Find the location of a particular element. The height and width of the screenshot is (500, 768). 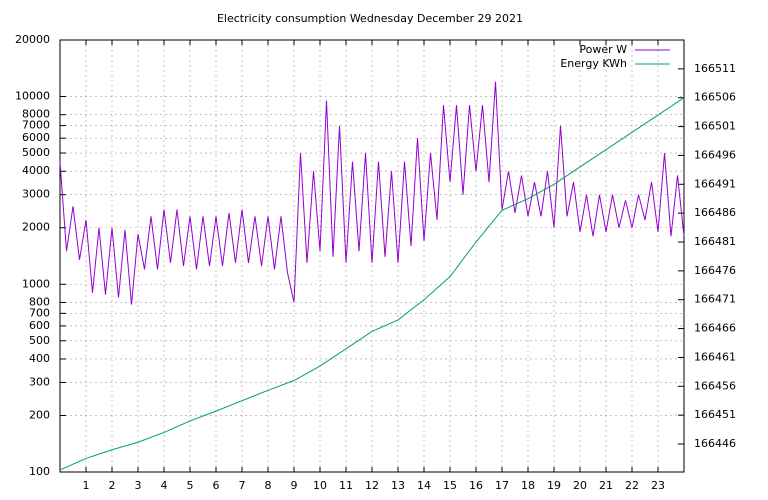

x-tick-label: 19 is located at coordinates (554, 485).